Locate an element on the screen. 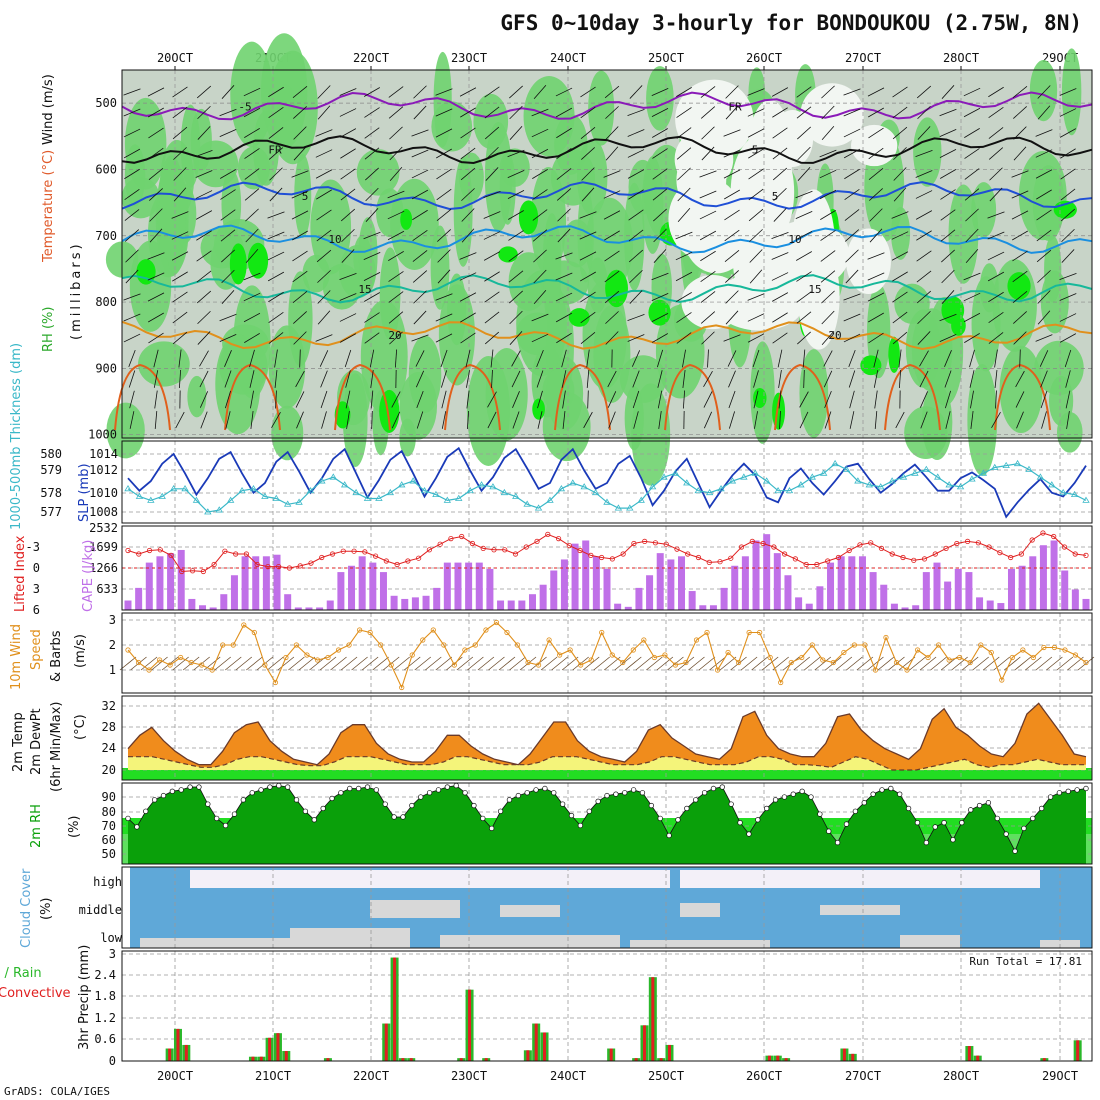 Image resolution: width=1100 pixels, height=1100 pixels. cape-label: CAPE (J/kg) is located at coordinates (88, 576).